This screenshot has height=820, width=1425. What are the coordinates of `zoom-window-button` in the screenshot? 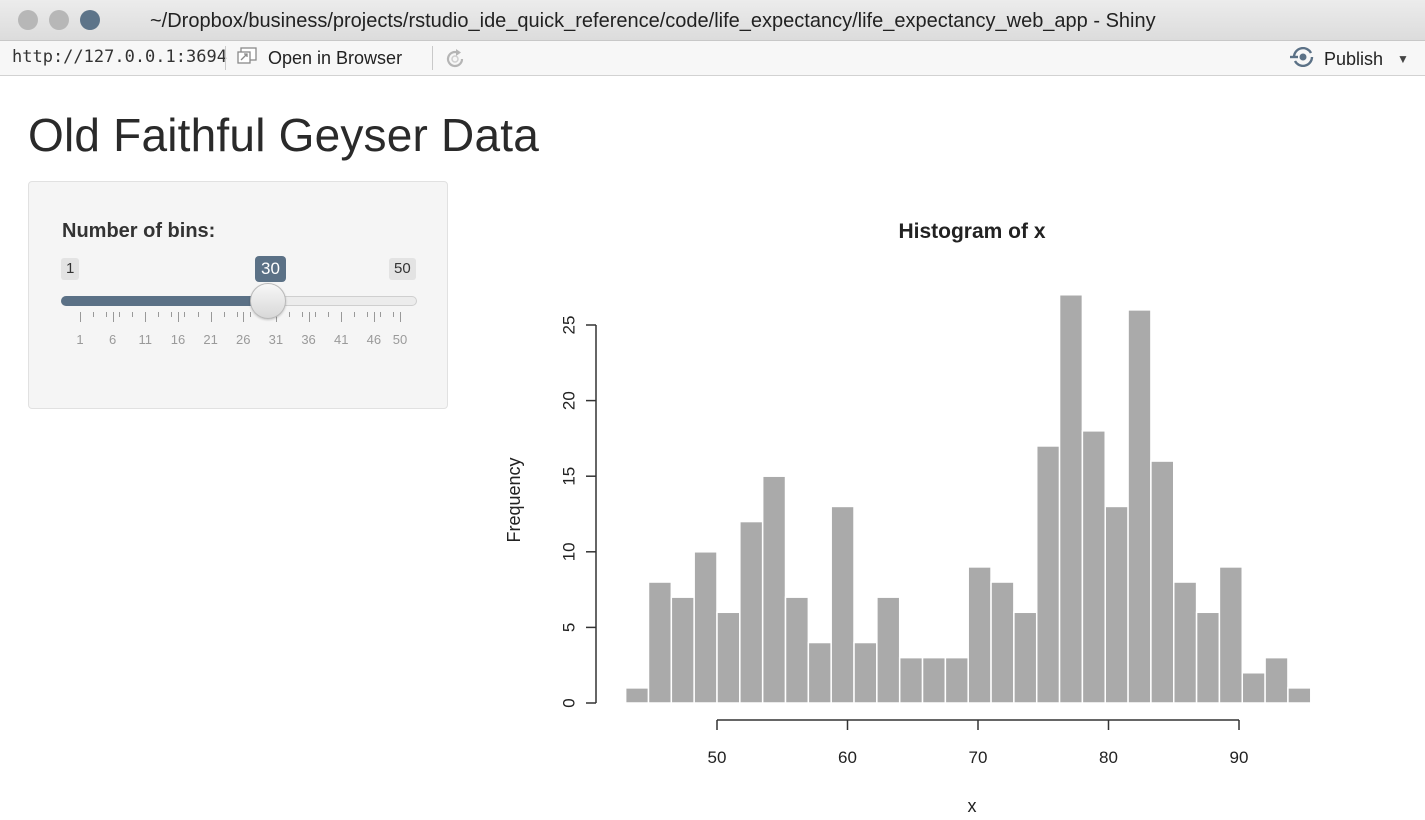 It's located at (90, 20).